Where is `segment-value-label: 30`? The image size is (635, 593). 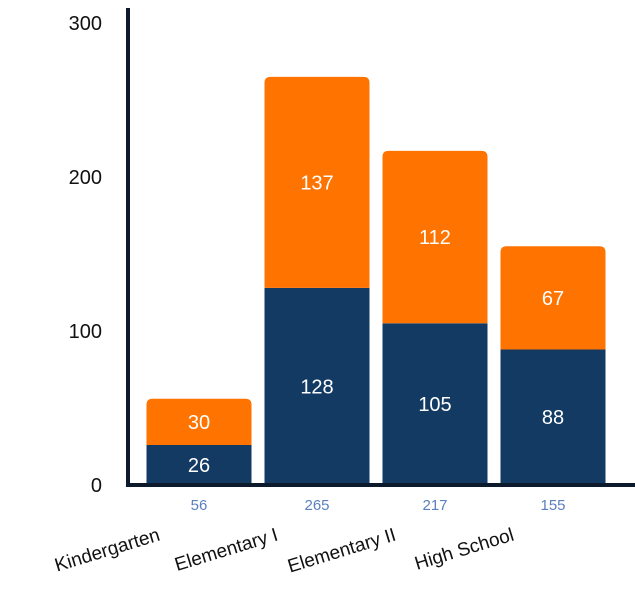
segment-value-label: 30 is located at coordinates (199, 423).